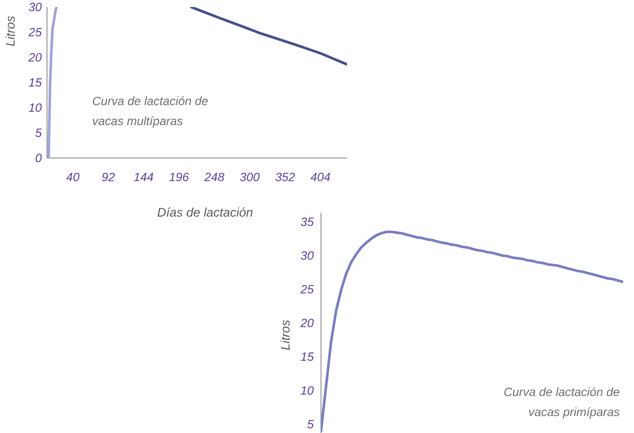 Image resolution: width=634 pixels, height=433 pixels. Describe the element at coordinates (214, 177) in the screenshot. I see `x-tick-label: 248` at that location.